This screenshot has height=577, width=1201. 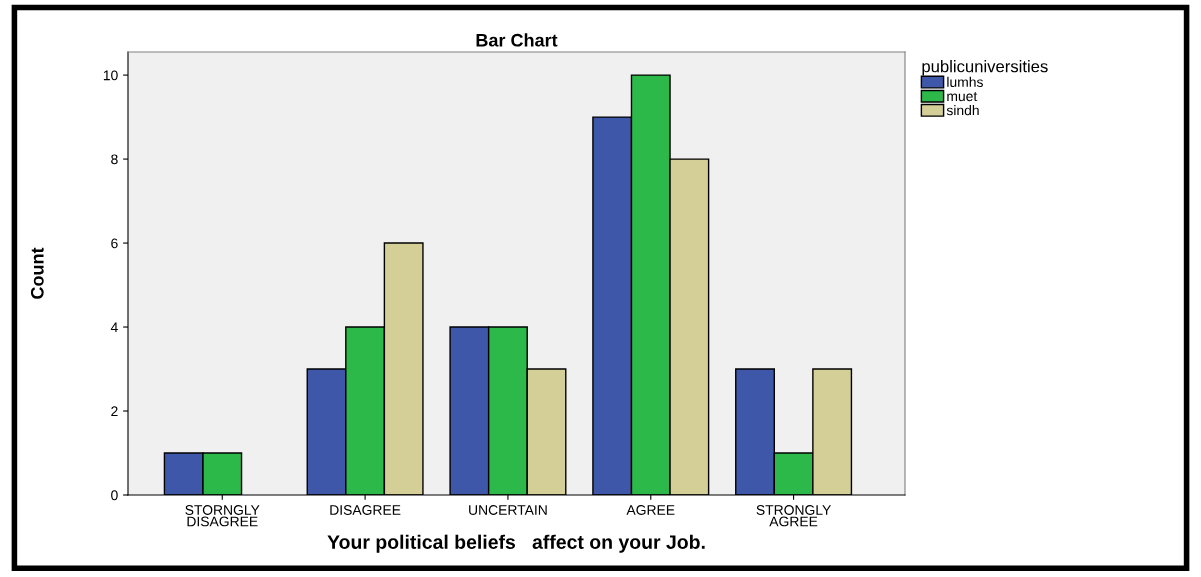 I want to click on chart-title: Bar Chart, so click(x=517, y=40).